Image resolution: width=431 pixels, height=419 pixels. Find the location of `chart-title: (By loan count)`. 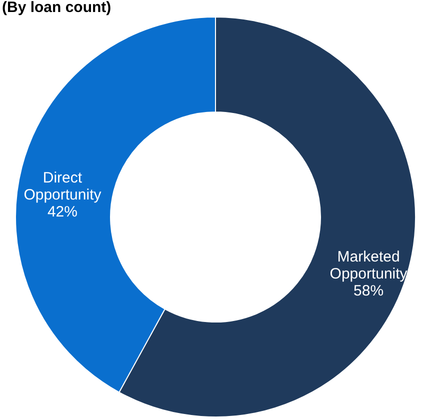

chart-title: (By loan count) is located at coordinates (57, 8).